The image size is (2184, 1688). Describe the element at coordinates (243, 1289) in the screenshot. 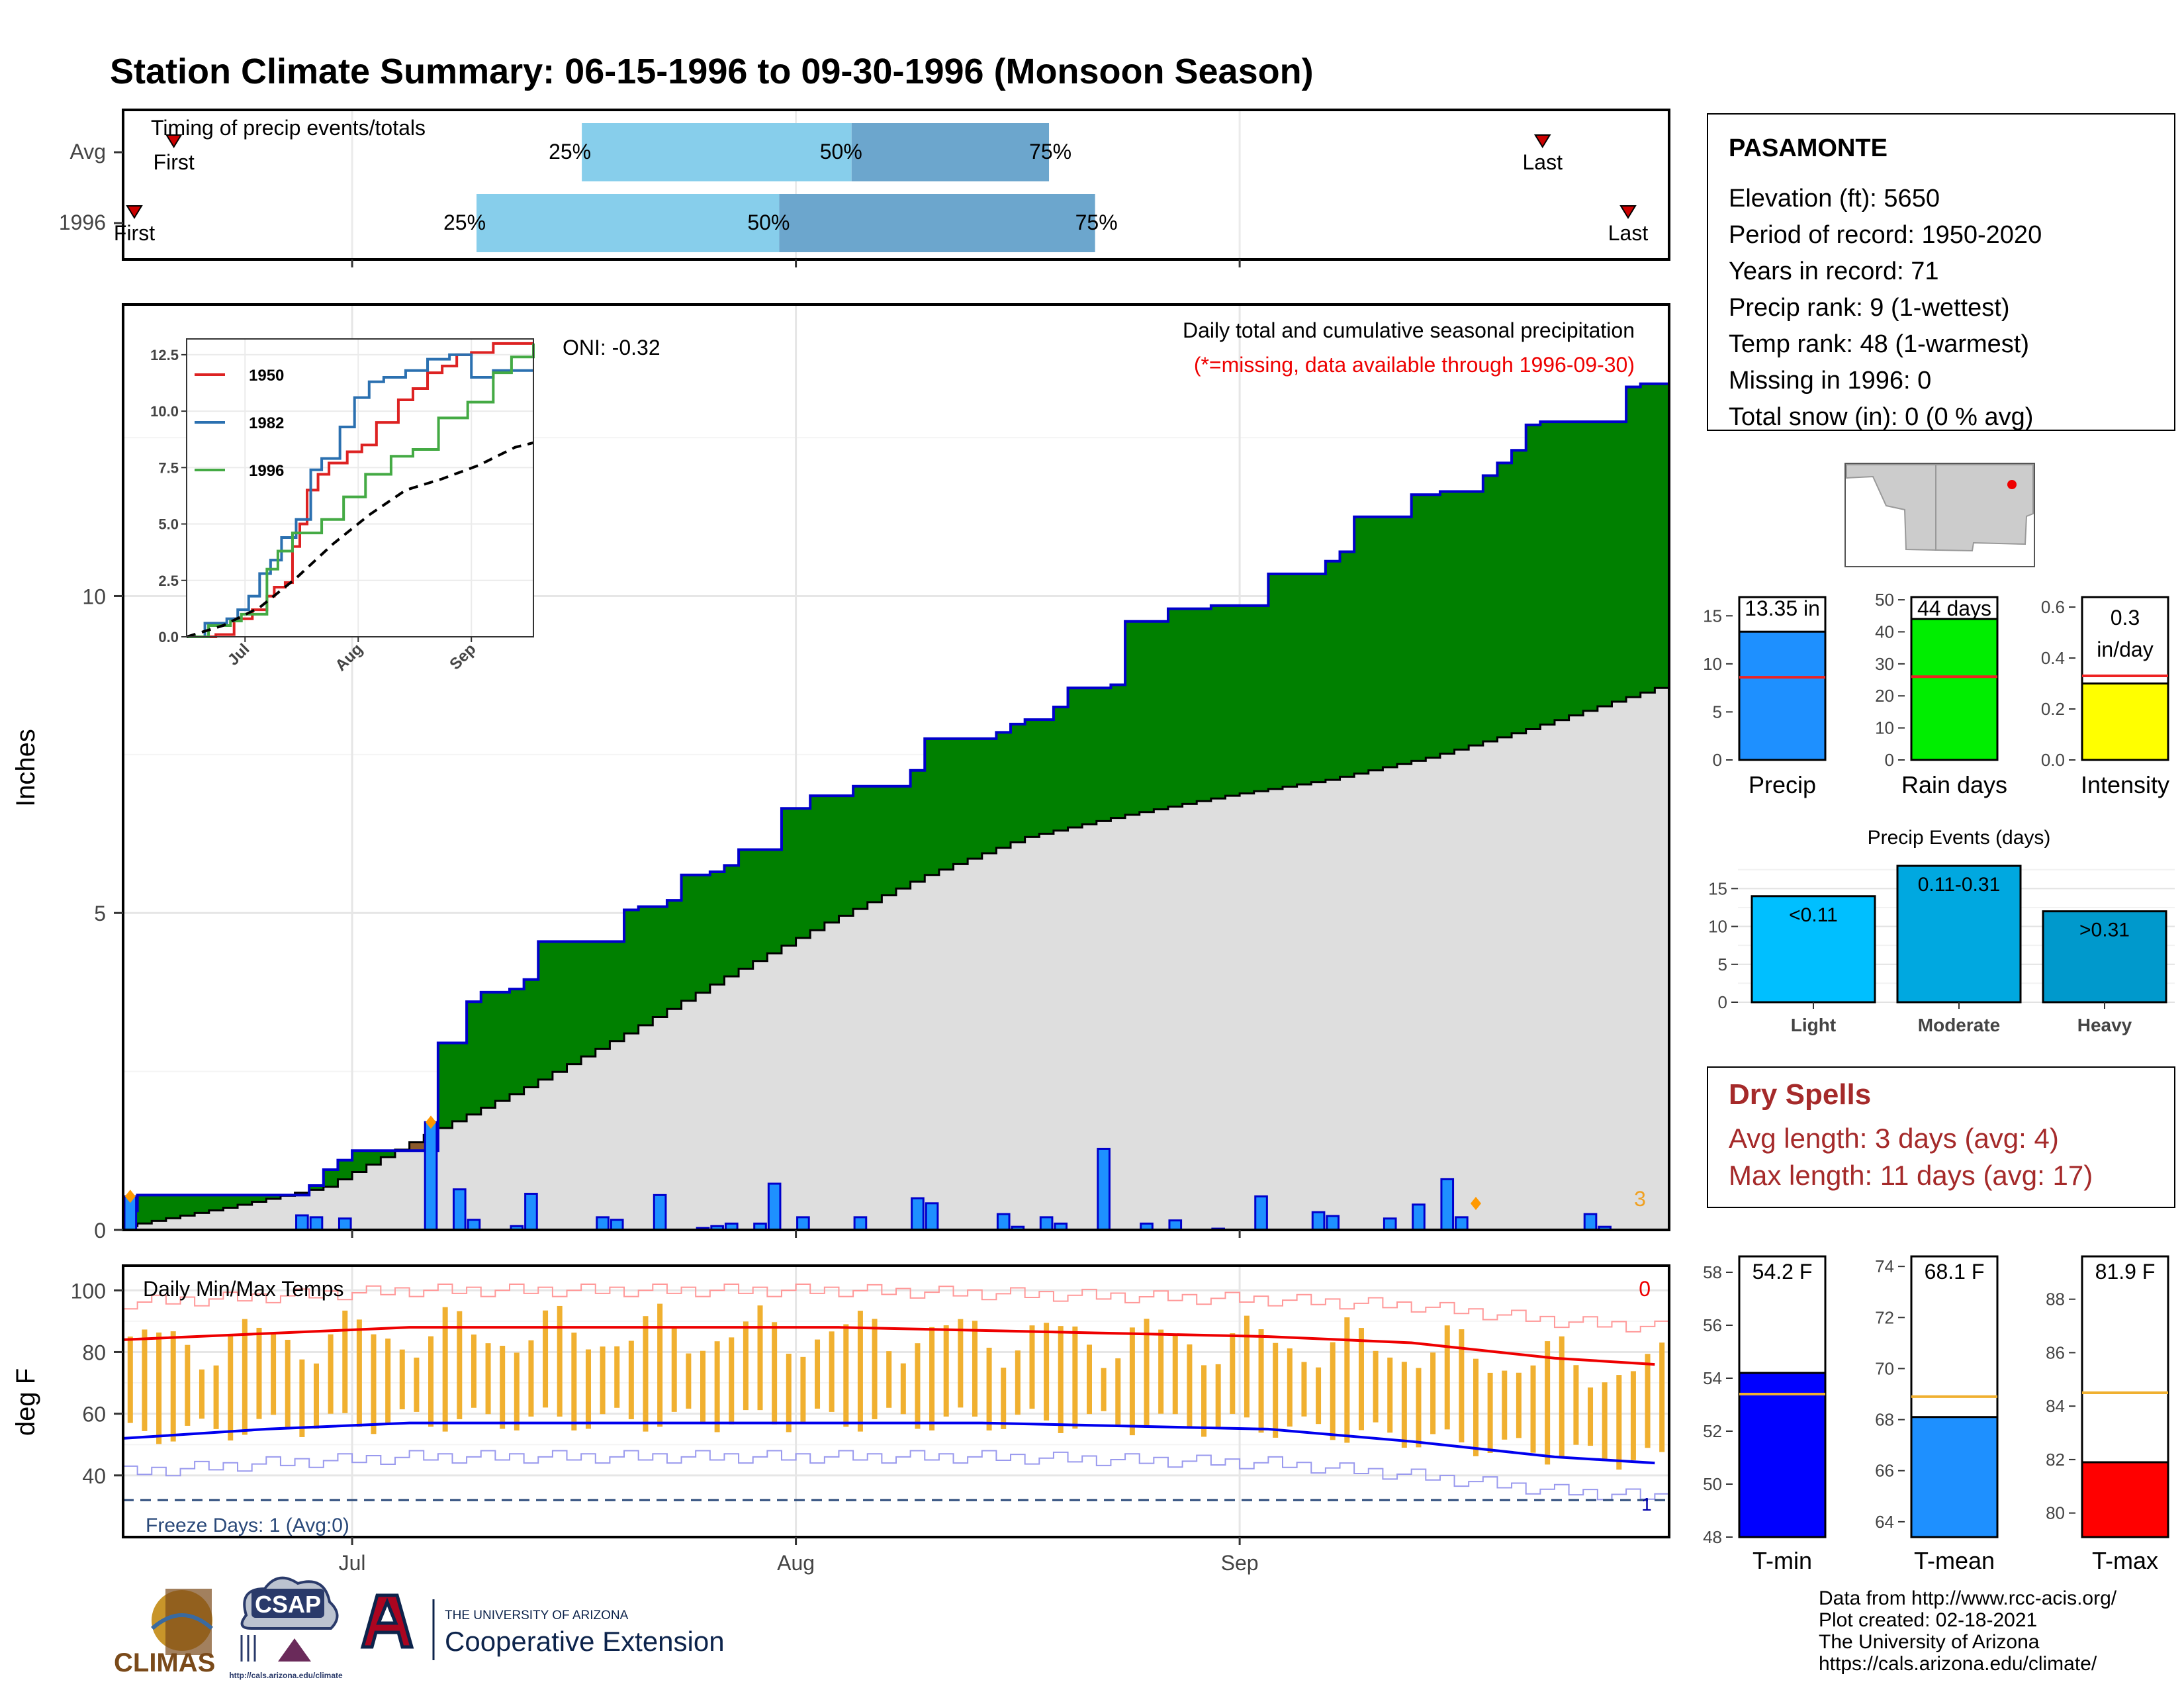

I see `temp-title: Daily Min/Max Temps` at that location.